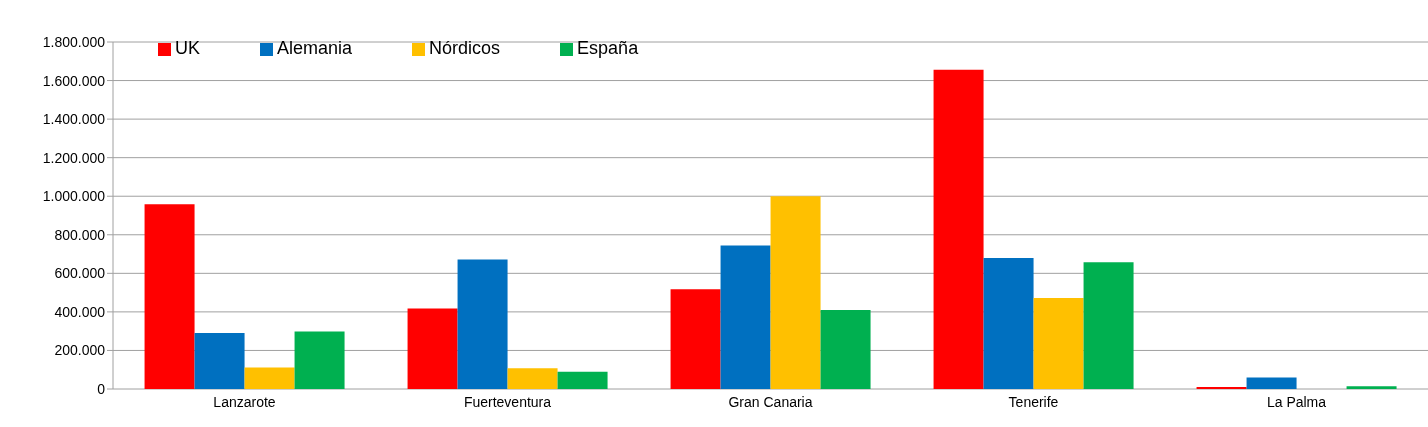  What do you see at coordinates (244, 401) in the screenshot?
I see `x-tick-label: Lanzarote` at bounding box center [244, 401].